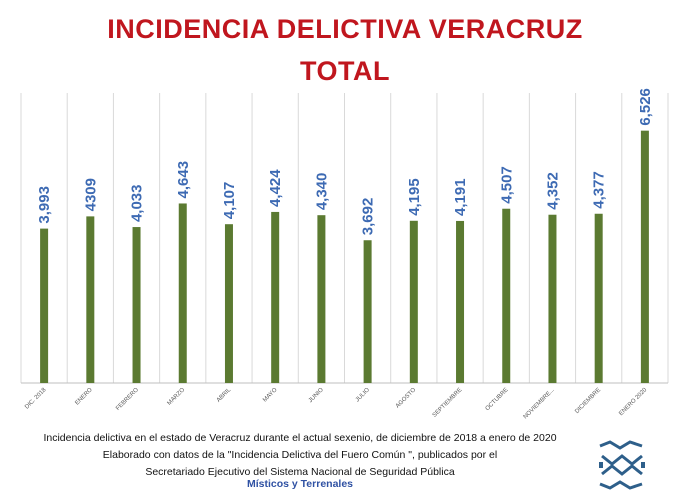 The width and height of the screenshot is (690, 500). What do you see at coordinates (300, 484) in the screenshot?
I see `footer-author: Místicos y Terrenales` at bounding box center [300, 484].